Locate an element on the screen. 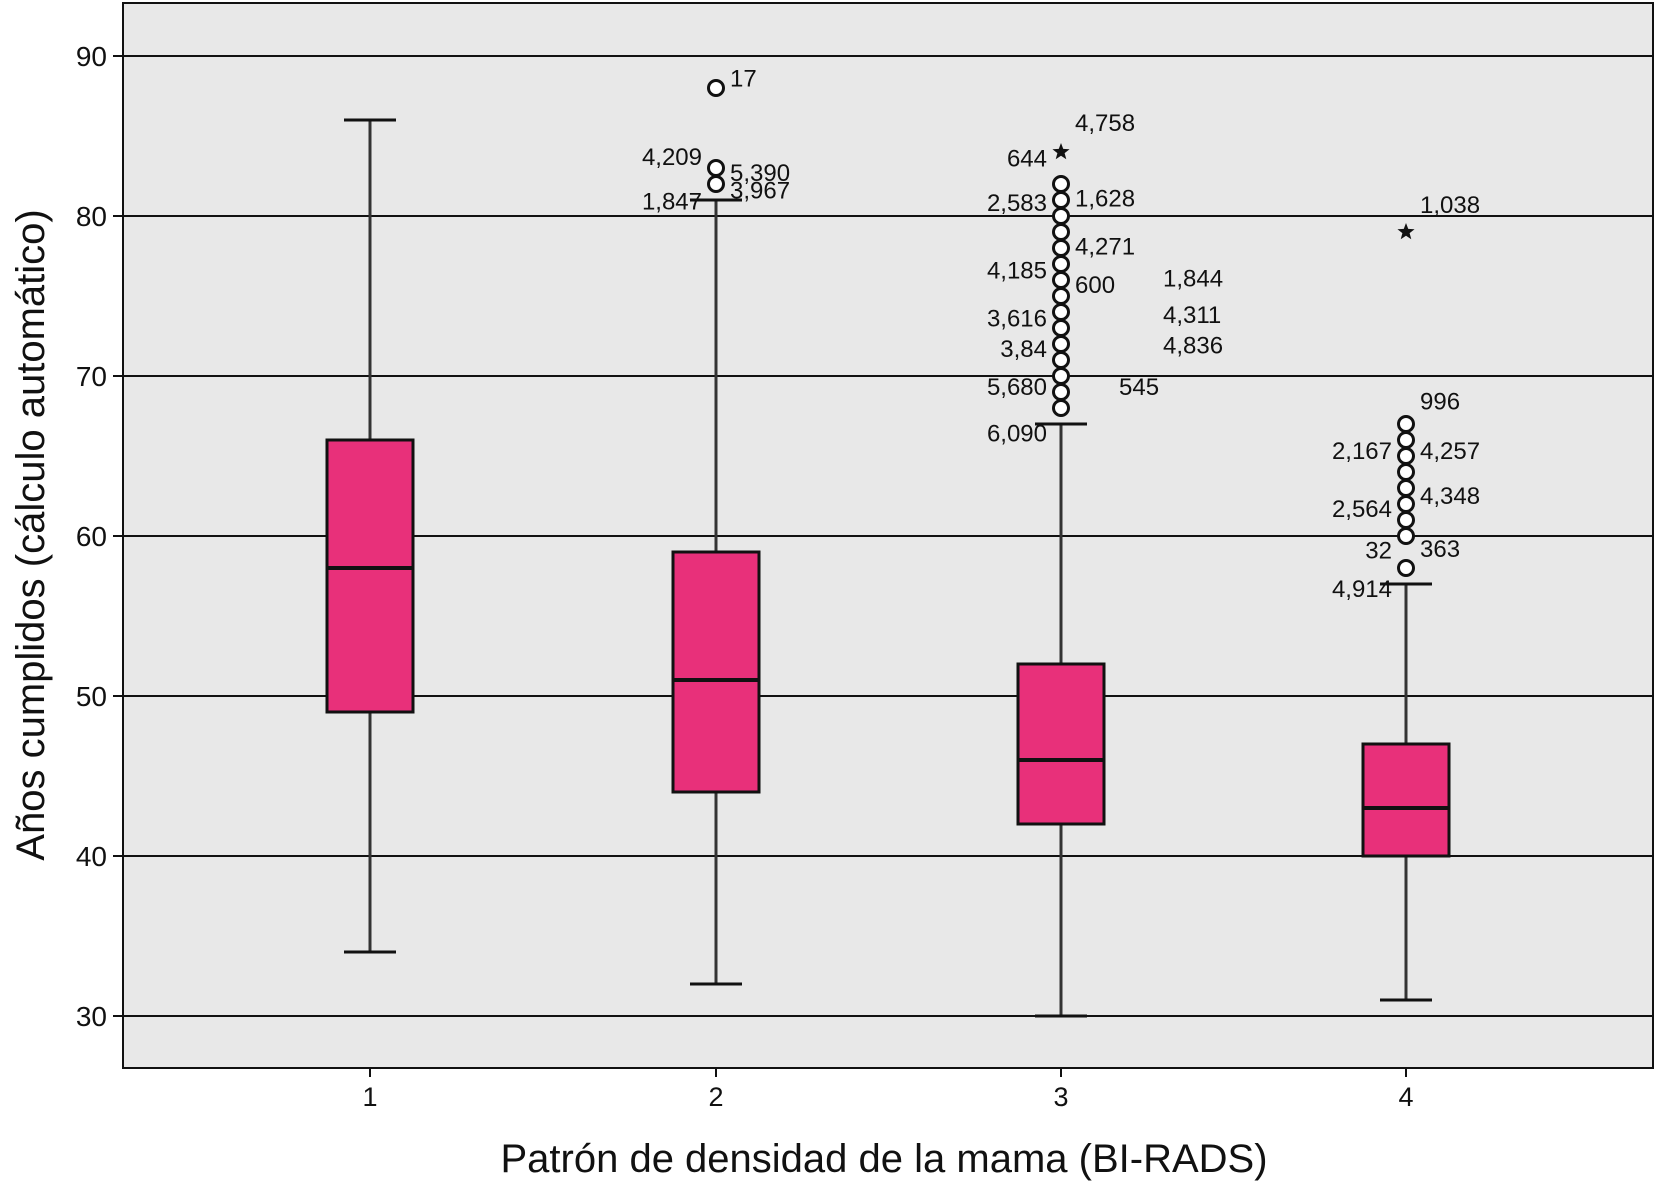 The height and width of the screenshot is (1186, 1657). outlier-label: 2,583 is located at coordinates (1017, 203).